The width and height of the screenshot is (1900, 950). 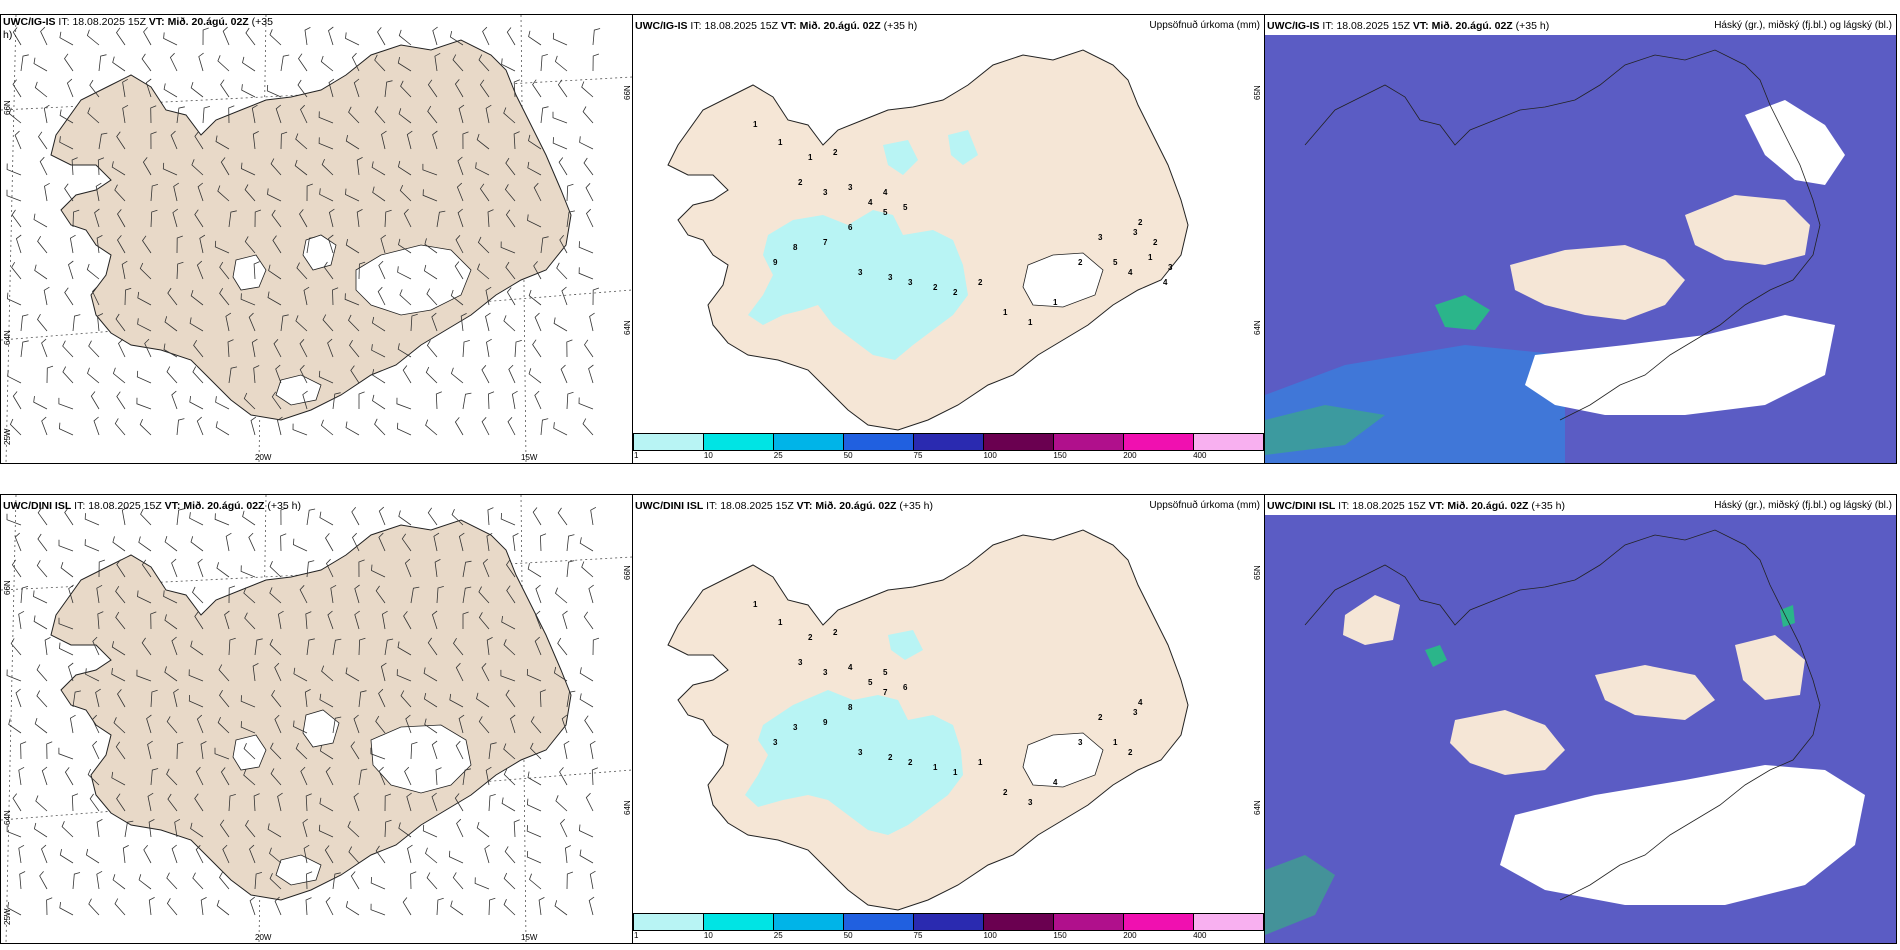 I want to click on lead-time: (+35 h), so click(x=1532, y=26).